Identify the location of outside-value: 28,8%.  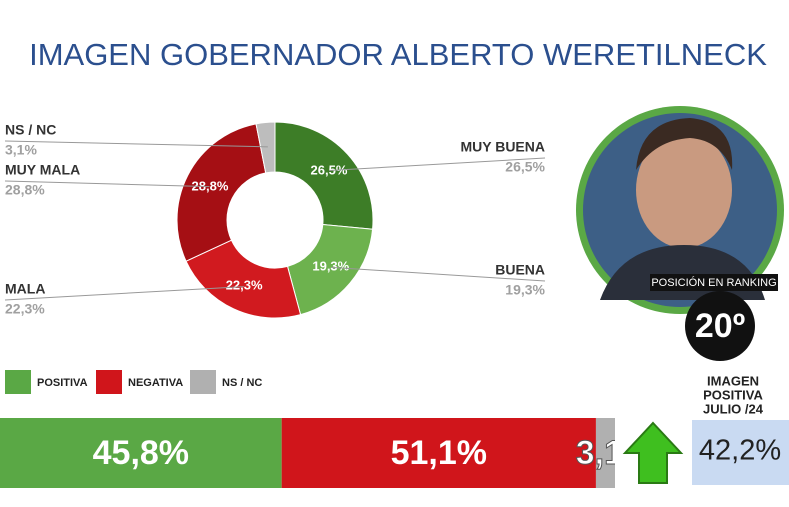
(25, 190).